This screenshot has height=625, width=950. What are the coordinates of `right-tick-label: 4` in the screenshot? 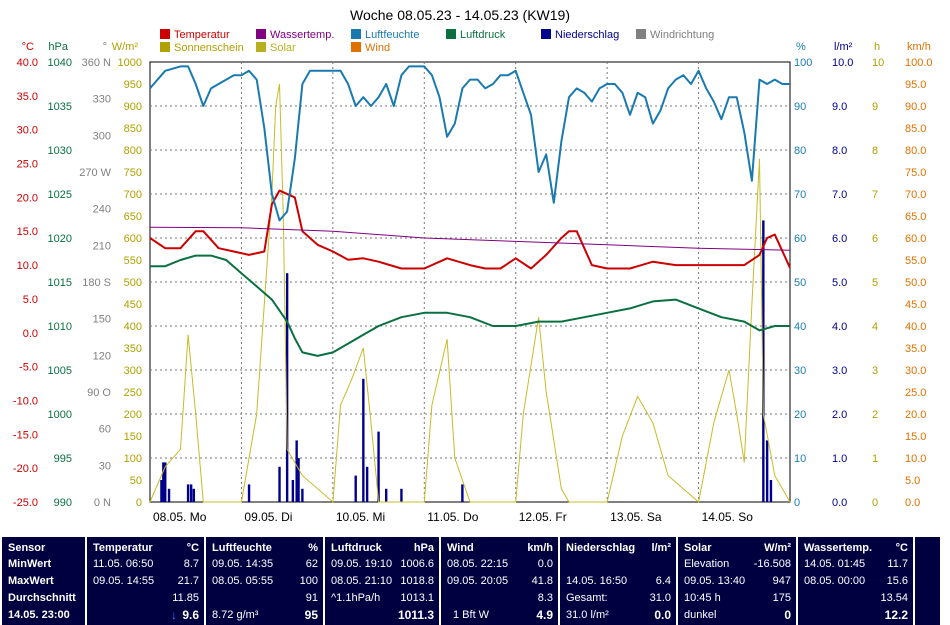 It's located at (875, 327).